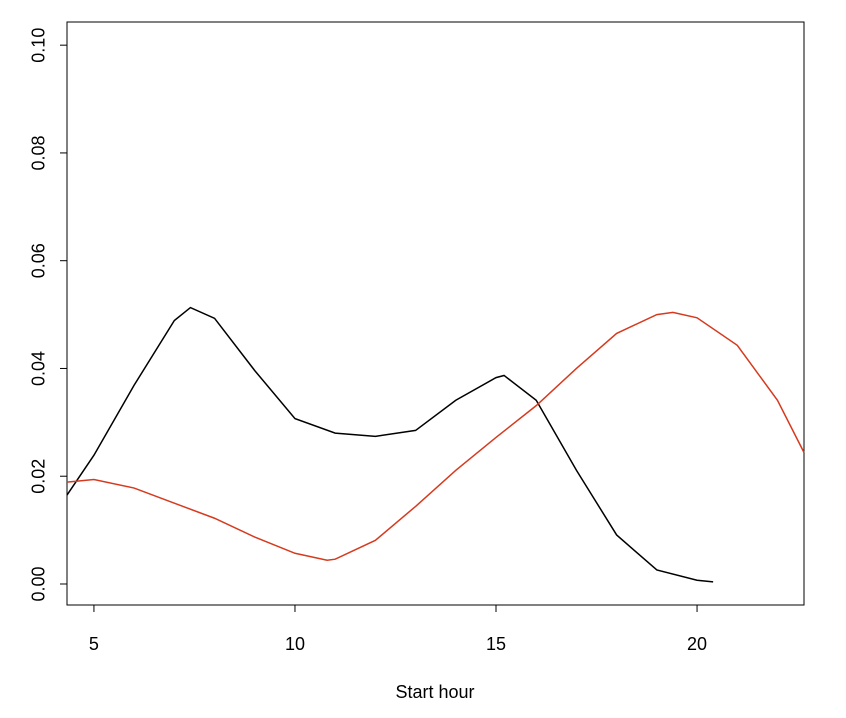 The image size is (846, 718). What do you see at coordinates (39, 260) in the screenshot?
I see `y-tick-label: 0.06` at bounding box center [39, 260].